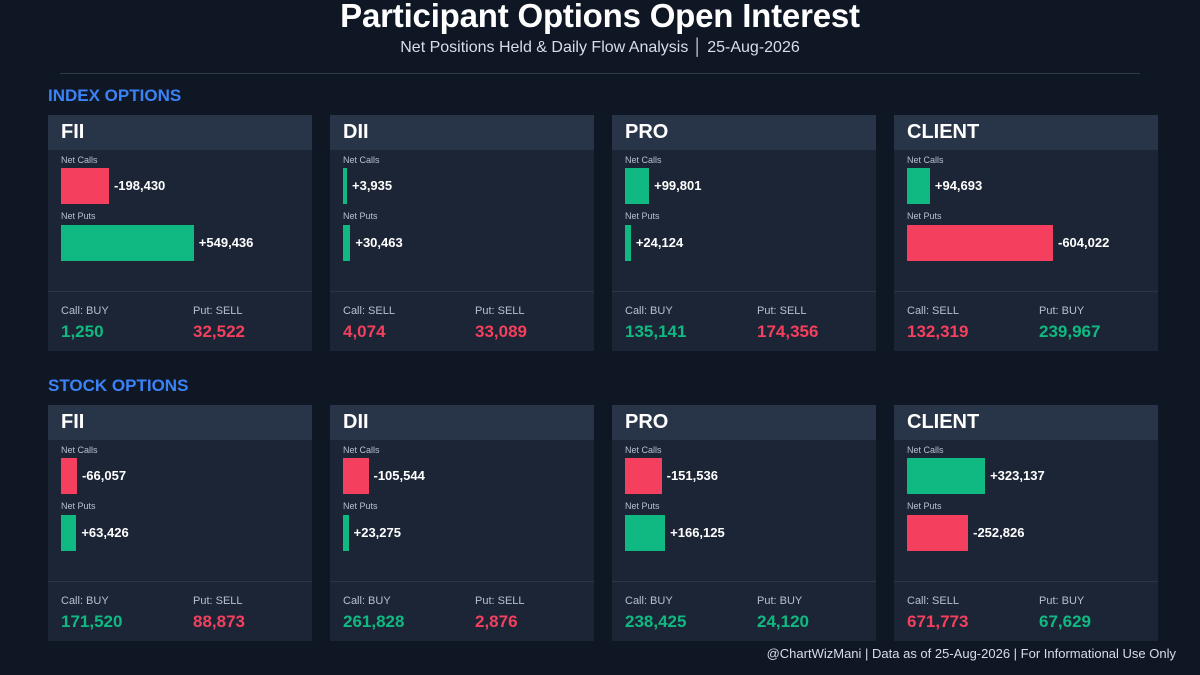  What do you see at coordinates (399, 475) in the screenshot?
I see `net-calls-value: -105,544` at bounding box center [399, 475].